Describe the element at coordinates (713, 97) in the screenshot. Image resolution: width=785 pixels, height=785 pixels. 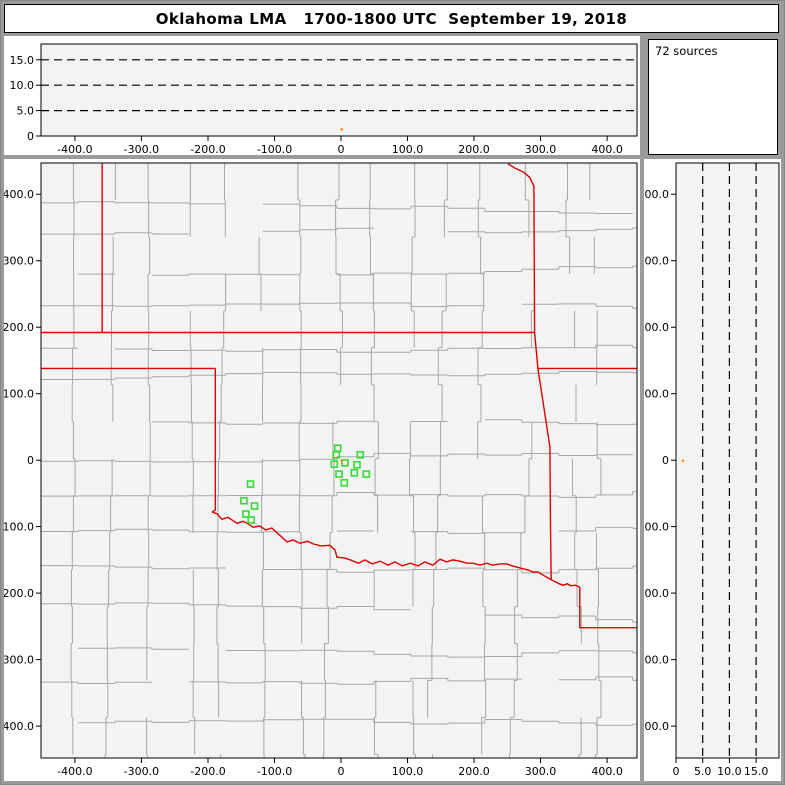
I see `source-count-panel: 72 sources` at that location.